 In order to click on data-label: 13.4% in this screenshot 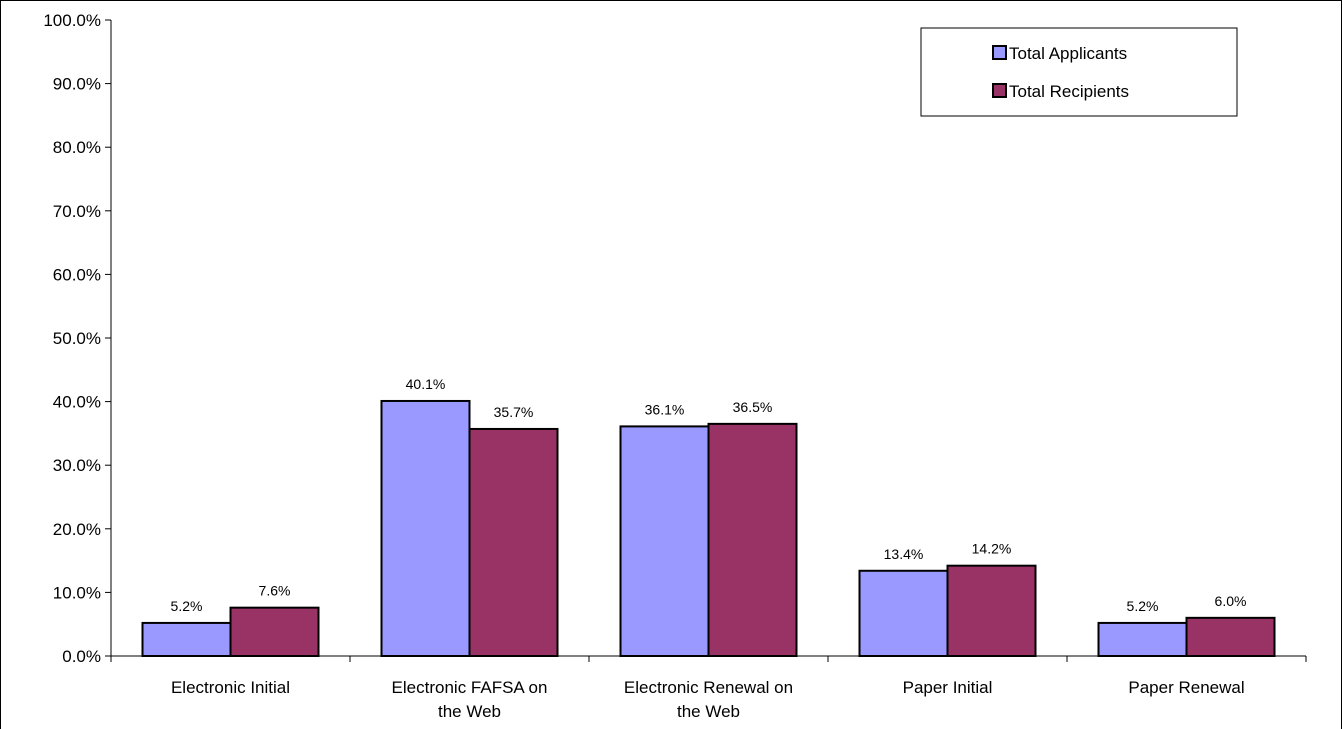, I will do `click(904, 554)`.